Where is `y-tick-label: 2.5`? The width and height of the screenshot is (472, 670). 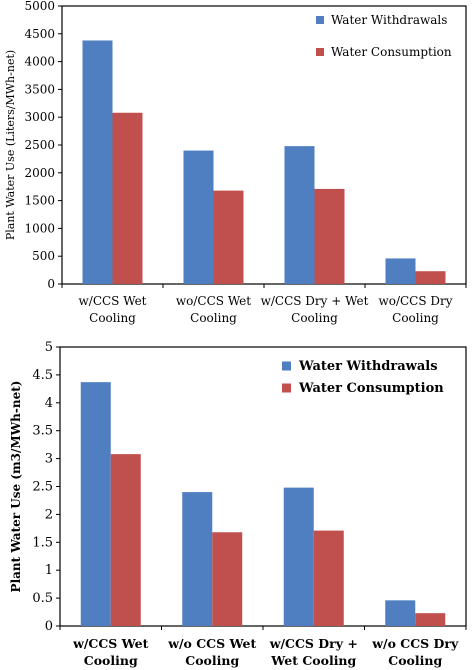 y-tick-label: 2.5 is located at coordinates (42, 487).